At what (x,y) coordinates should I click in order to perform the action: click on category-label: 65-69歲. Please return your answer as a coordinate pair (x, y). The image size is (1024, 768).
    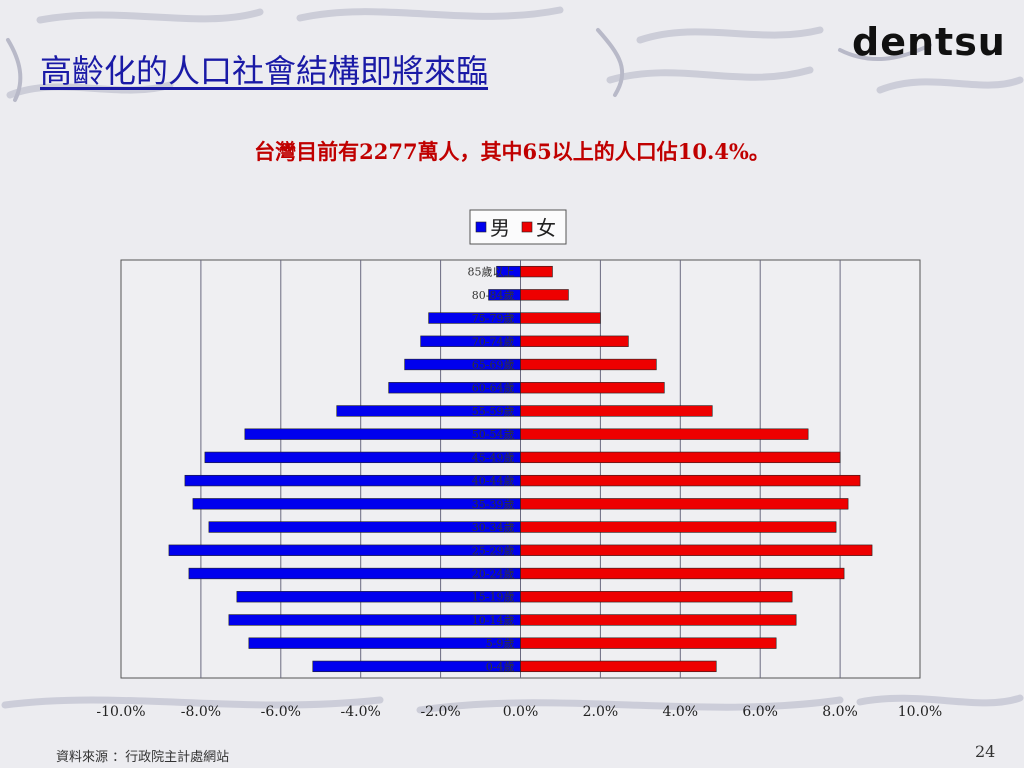
    Looking at the image, I should click on (493, 365).